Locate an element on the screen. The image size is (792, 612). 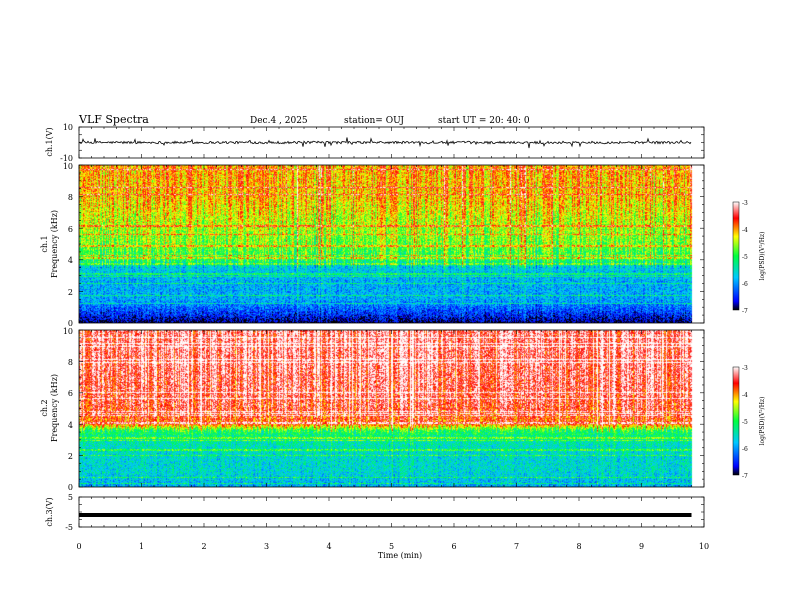
ch2-cb-tick-7: -7 is located at coordinates (745, 476).